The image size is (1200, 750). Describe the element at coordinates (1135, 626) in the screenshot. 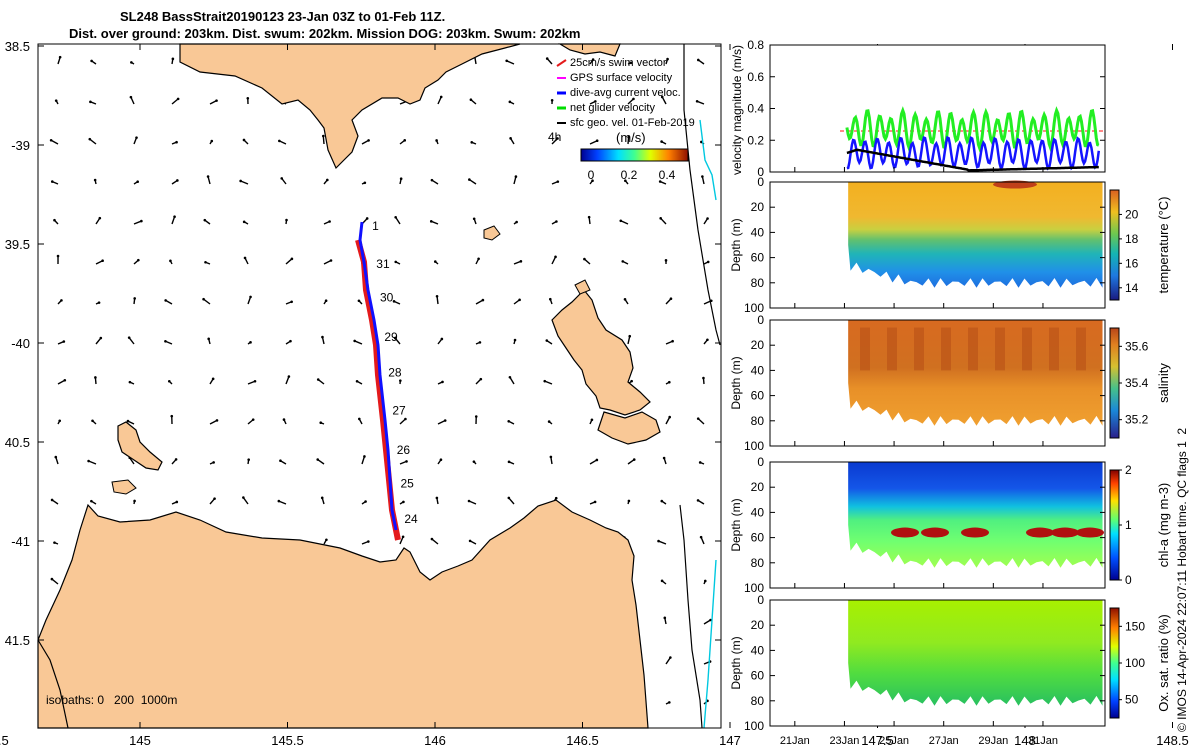

I see `oxygen-colorbar-tick-label: 150` at that location.